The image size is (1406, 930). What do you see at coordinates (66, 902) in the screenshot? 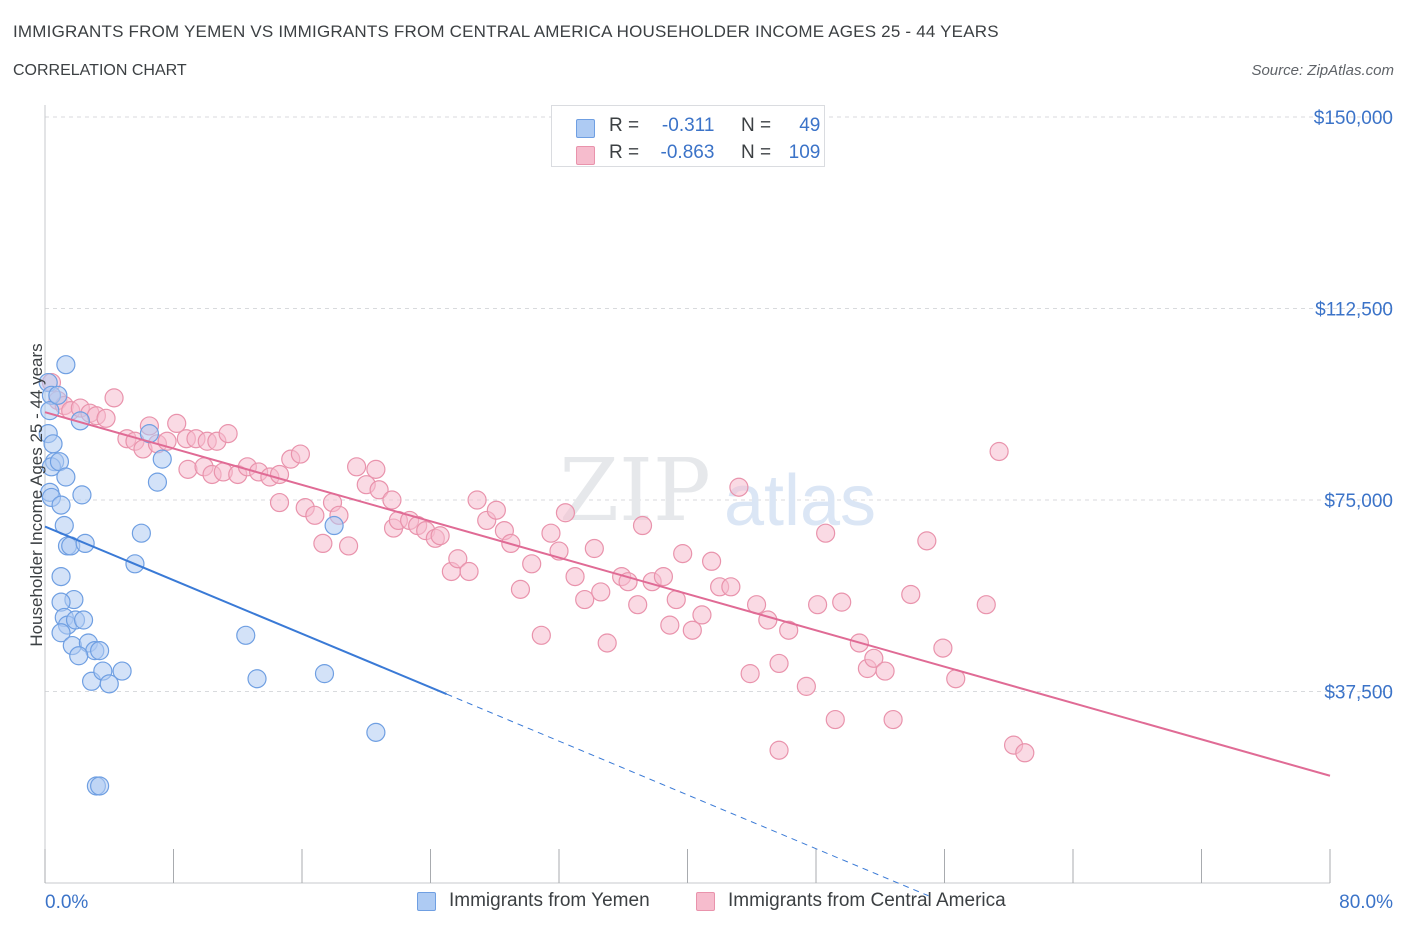
I see `x-tick-label-min: 0.0%` at bounding box center [66, 902].